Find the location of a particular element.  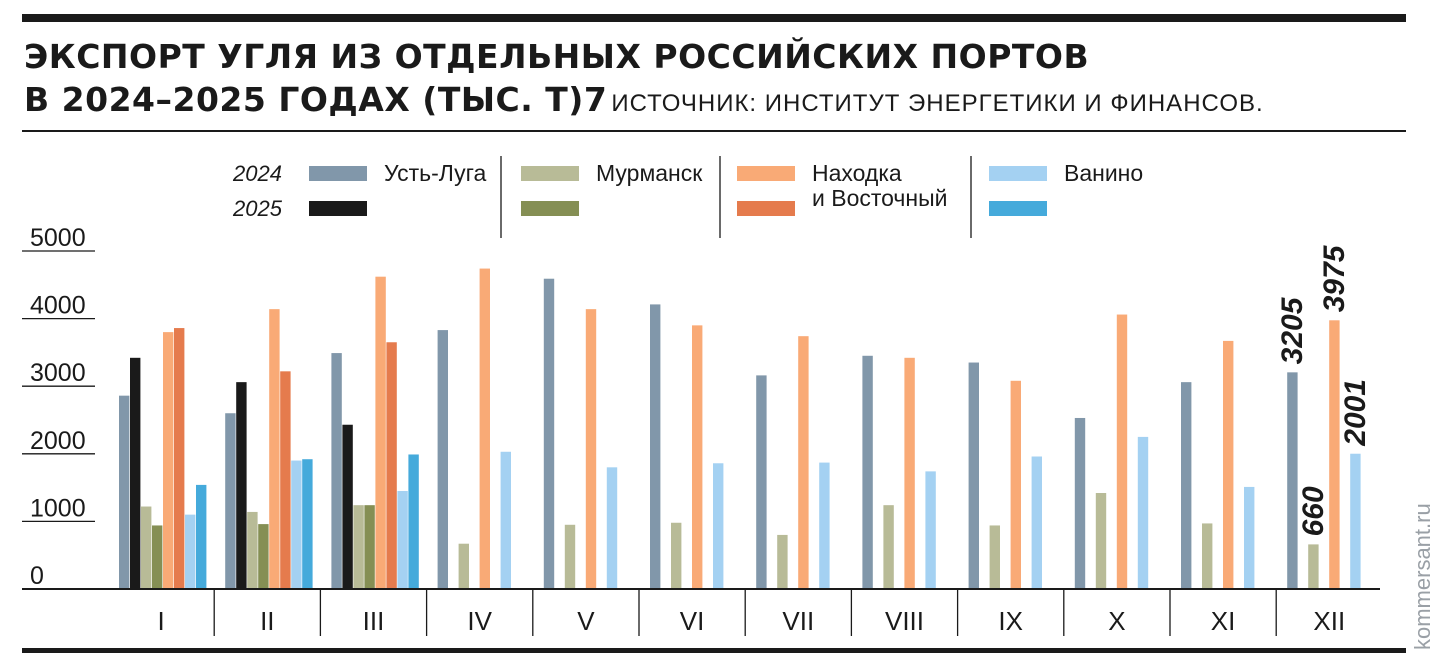

bar-I-3-2024 is located at coordinates (190, 551).